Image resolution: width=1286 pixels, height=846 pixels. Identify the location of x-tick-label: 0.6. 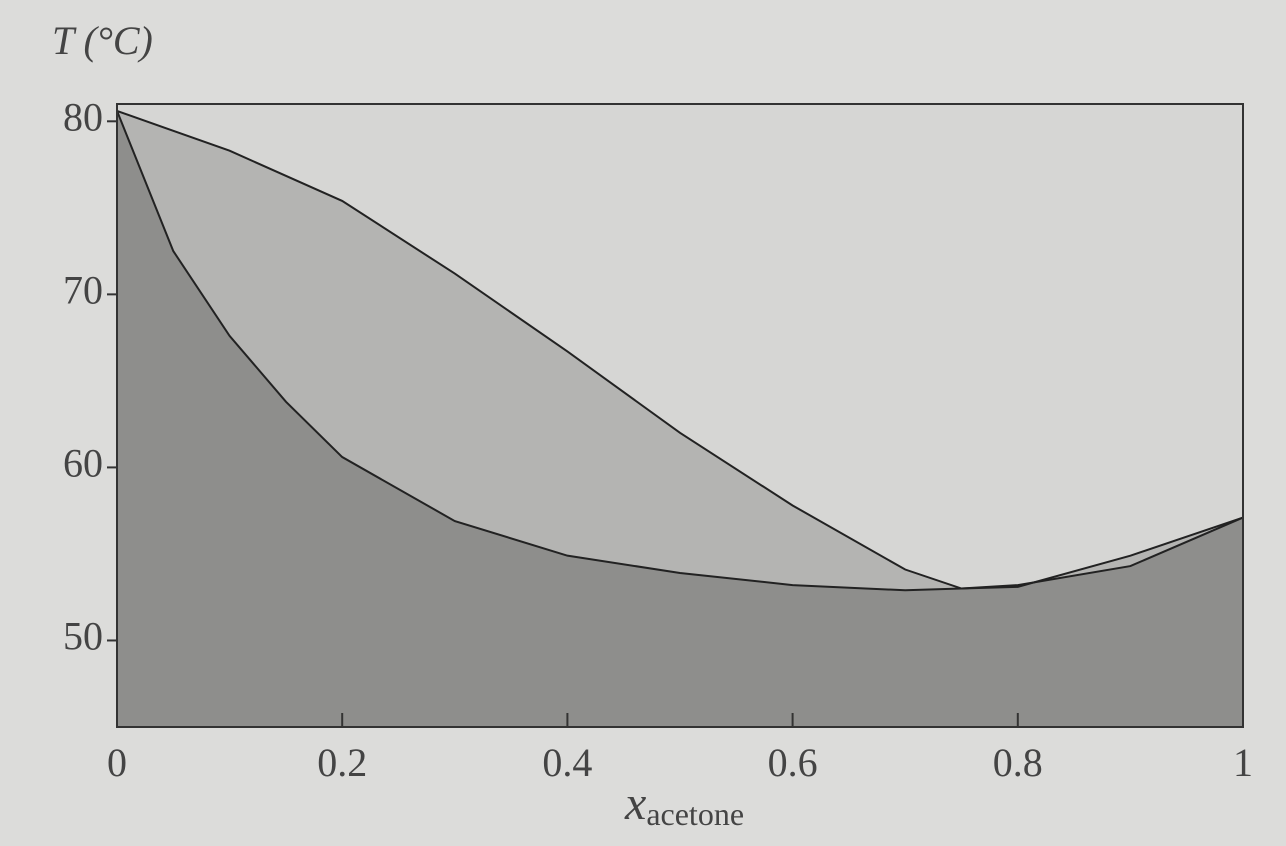
(793, 762).